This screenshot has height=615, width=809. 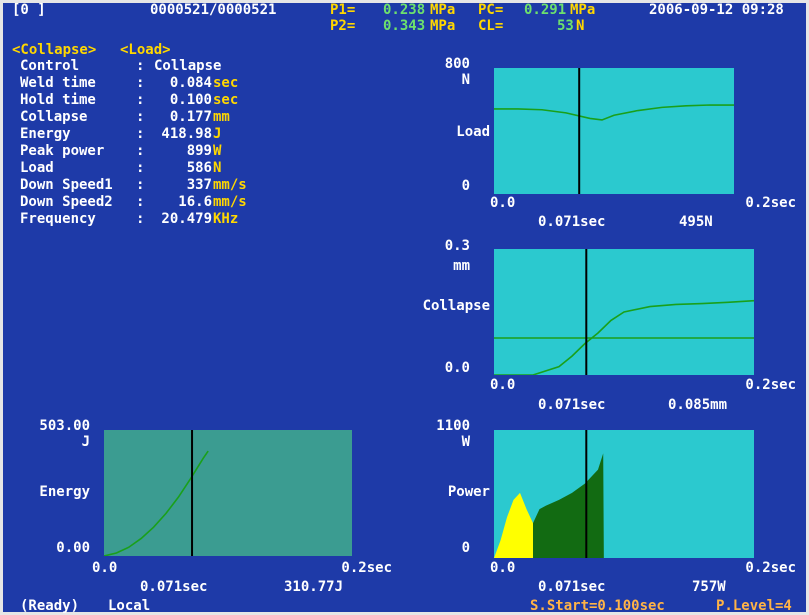 What do you see at coordinates (614, 131) in the screenshot?
I see `load-chart` at bounding box center [614, 131].